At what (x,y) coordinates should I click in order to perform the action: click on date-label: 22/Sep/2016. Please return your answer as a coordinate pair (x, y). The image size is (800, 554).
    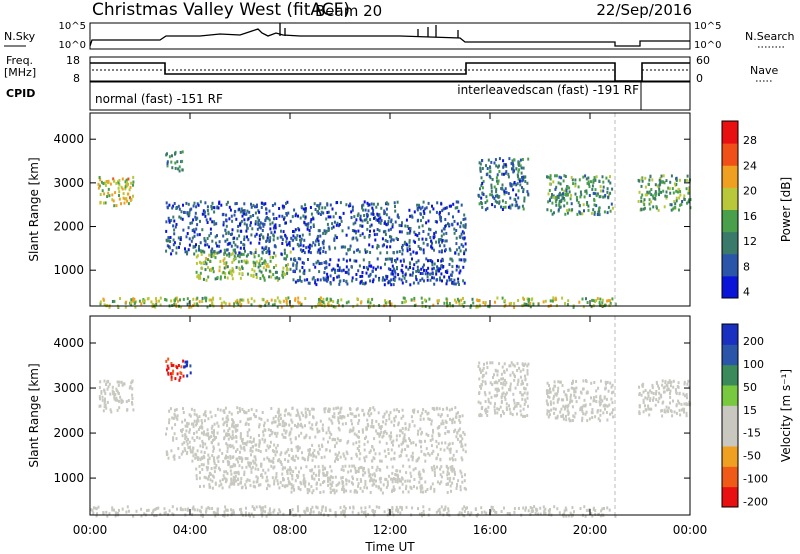
    Looking at the image, I should click on (644, 10).